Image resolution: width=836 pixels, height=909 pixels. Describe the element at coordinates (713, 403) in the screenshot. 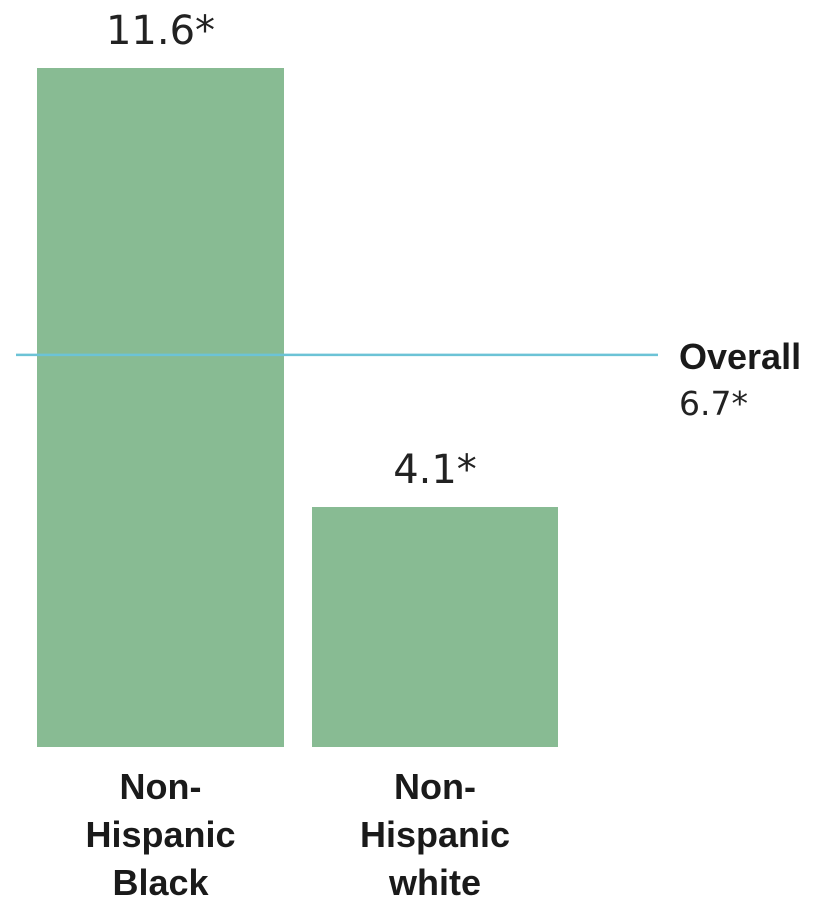

I see `overall-value-label: 6.7*` at that location.